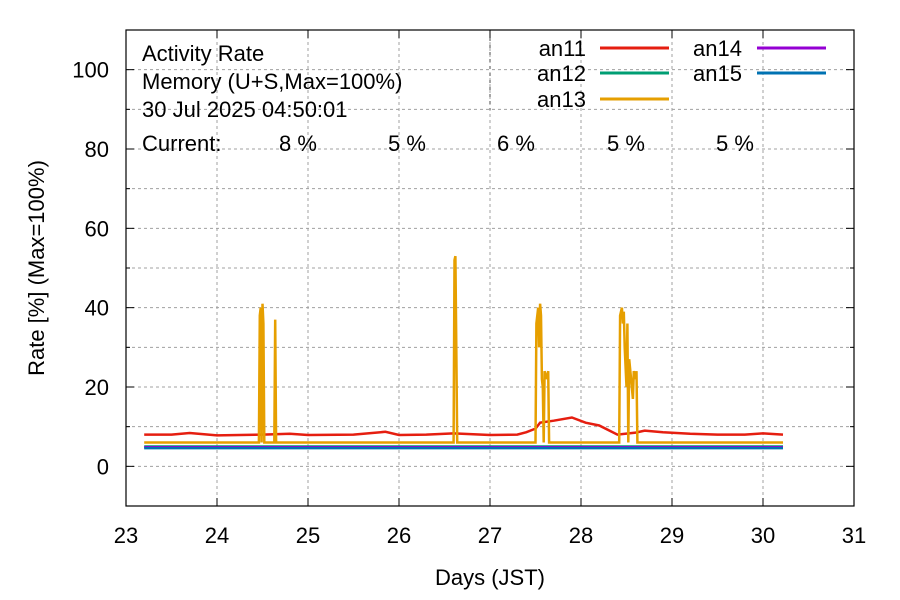  Describe the element at coordinates (561, 99) in the screenshot. I see `legend-label-an13: an13` at that location.